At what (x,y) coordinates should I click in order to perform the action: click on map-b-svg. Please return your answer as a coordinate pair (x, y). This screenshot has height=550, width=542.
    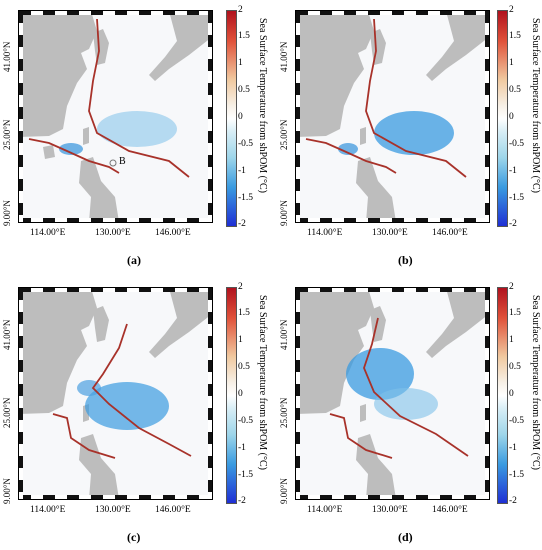
    Looking at the image, I should click on (392, 116).